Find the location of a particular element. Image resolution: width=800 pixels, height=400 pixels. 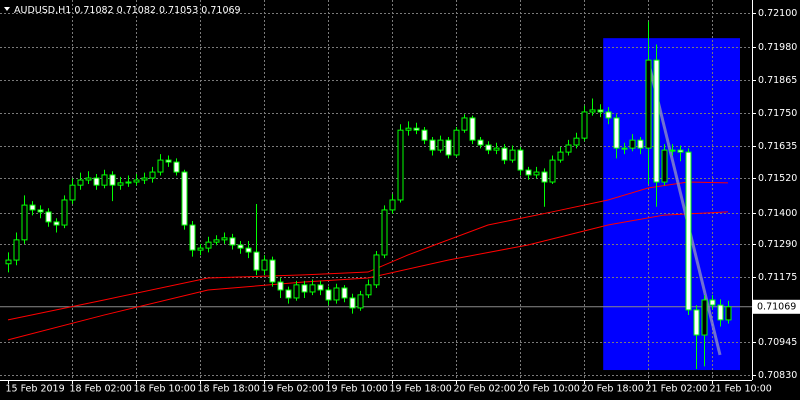

y-tick-label: 0.71865 is located at coordinates (777, 80).